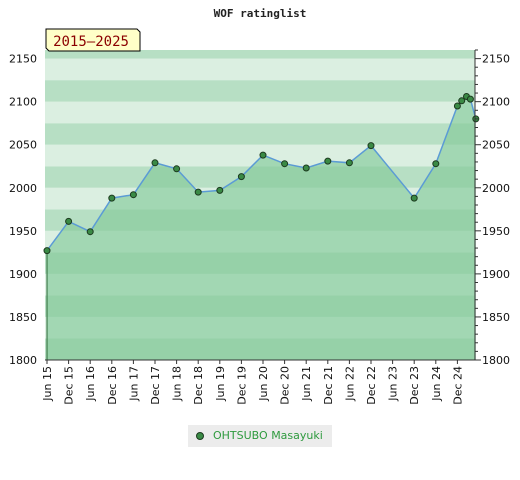 This screenshot has width=520, height=480. Describe the element at coordinates (496, 317) in the screenshot. I see `y-tick-label-right: 1850` at that location.